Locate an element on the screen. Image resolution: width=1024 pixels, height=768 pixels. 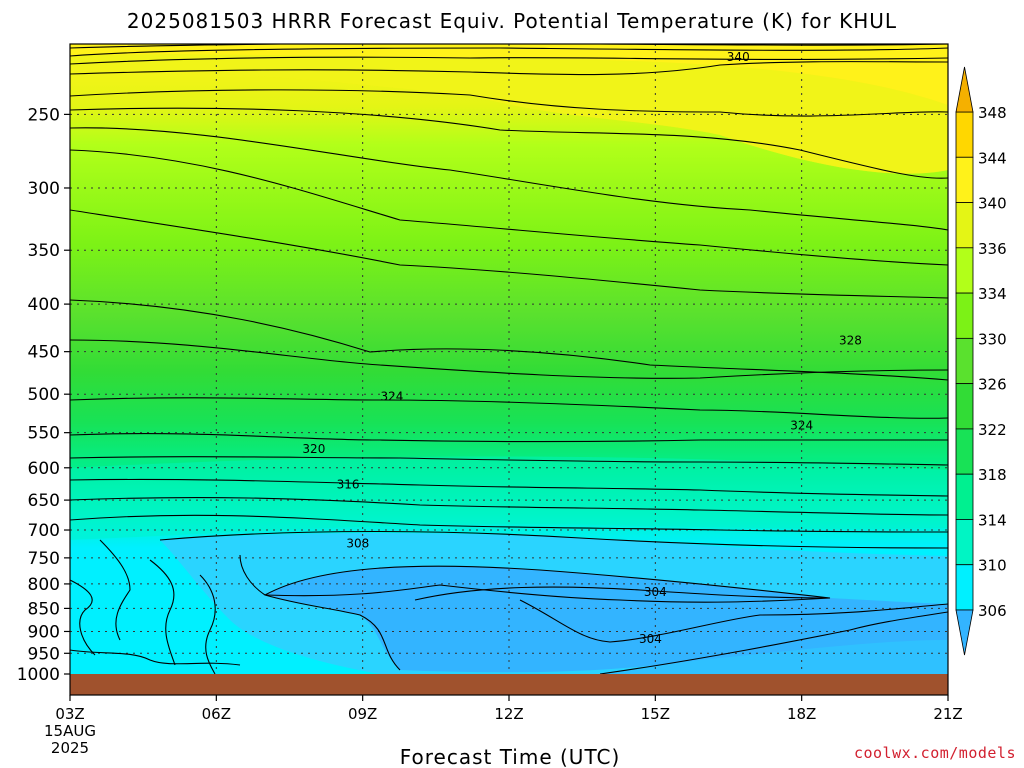
colorbar-label: 326 is located at coordinates (992, 385).